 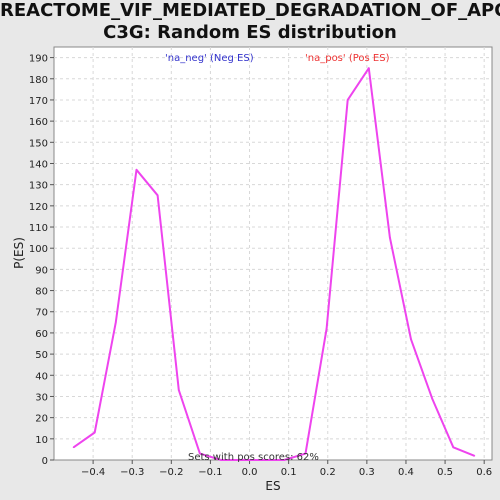 What do you see at coordinates (38, 207) in the screenshot?
I see `y-tick-label: 120` at bounding box center [38, 207].